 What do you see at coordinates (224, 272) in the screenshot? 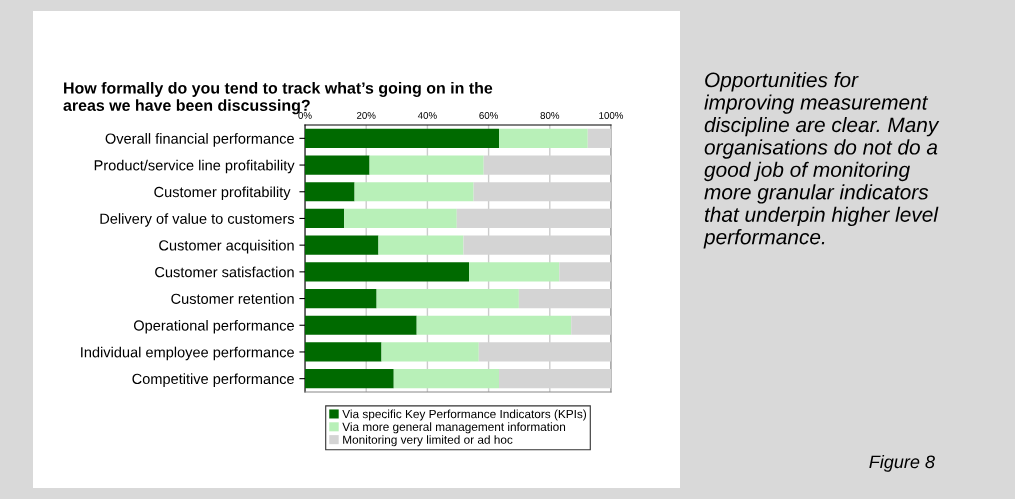
I see `y-tick-label: Customer satisfaction` at bounding box center [224, 272].